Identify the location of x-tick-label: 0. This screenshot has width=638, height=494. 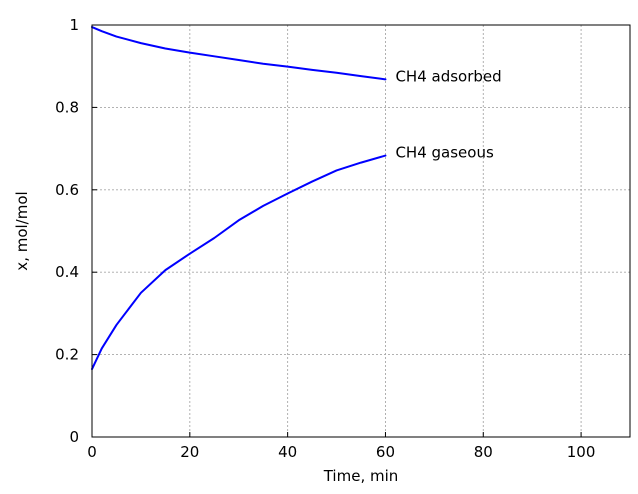
(92, 452).